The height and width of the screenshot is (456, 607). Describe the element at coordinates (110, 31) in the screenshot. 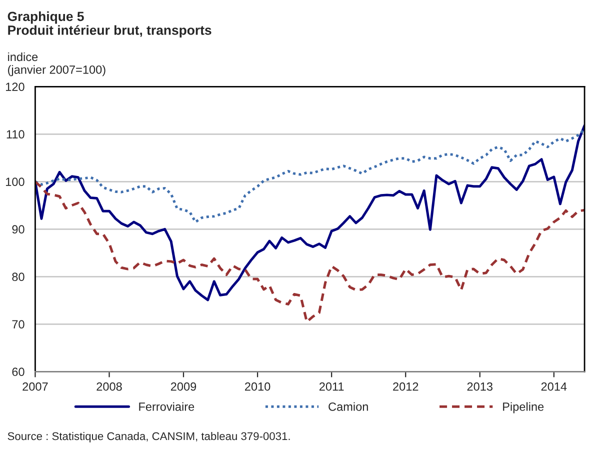

I see `chart-subtitle: Produit intérieur brut, transports` at that location.